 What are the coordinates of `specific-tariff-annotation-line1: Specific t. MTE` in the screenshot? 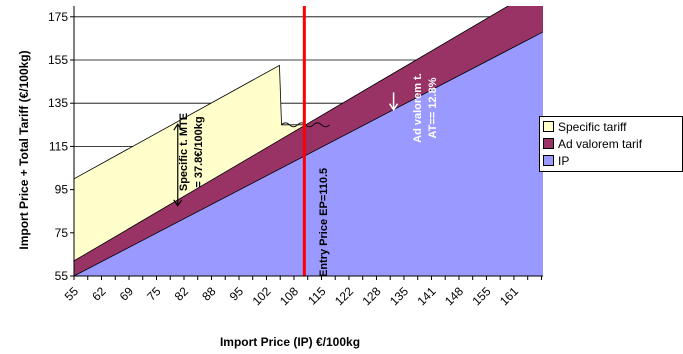 It's located at (184, 152).